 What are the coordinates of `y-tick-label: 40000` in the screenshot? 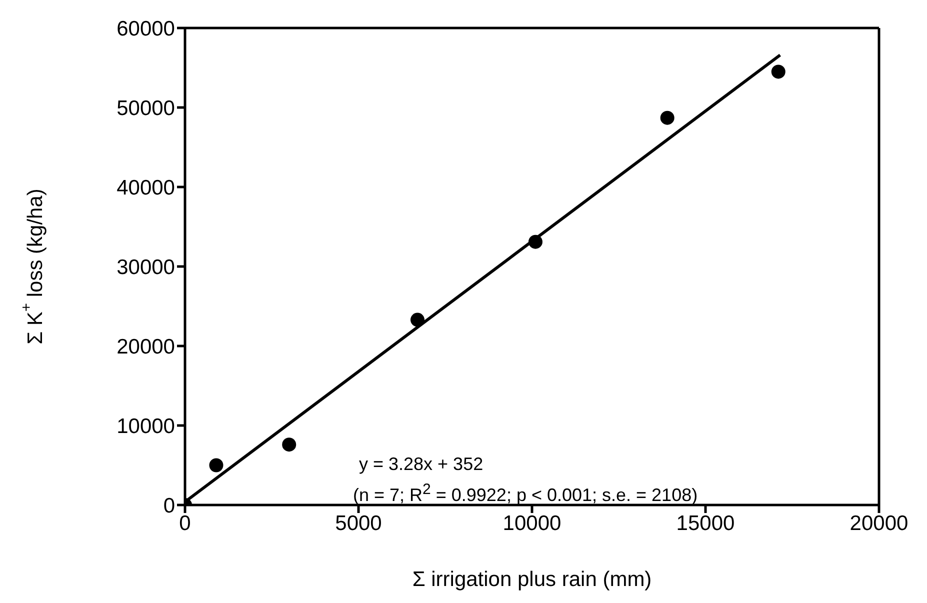 It's located at (145, 188).